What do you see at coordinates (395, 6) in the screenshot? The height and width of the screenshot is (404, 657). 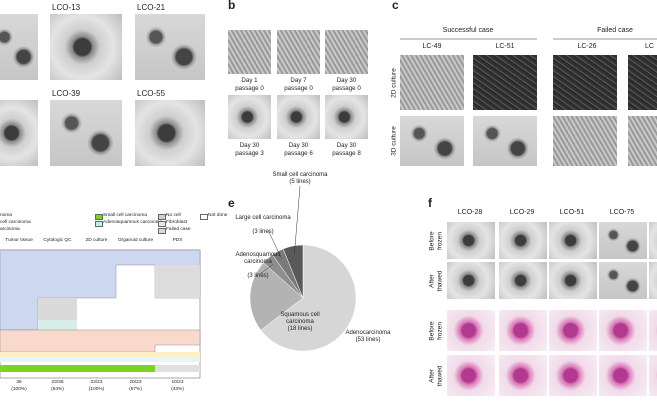 I see `panel-letter: c` at bounding box center [395, 6].